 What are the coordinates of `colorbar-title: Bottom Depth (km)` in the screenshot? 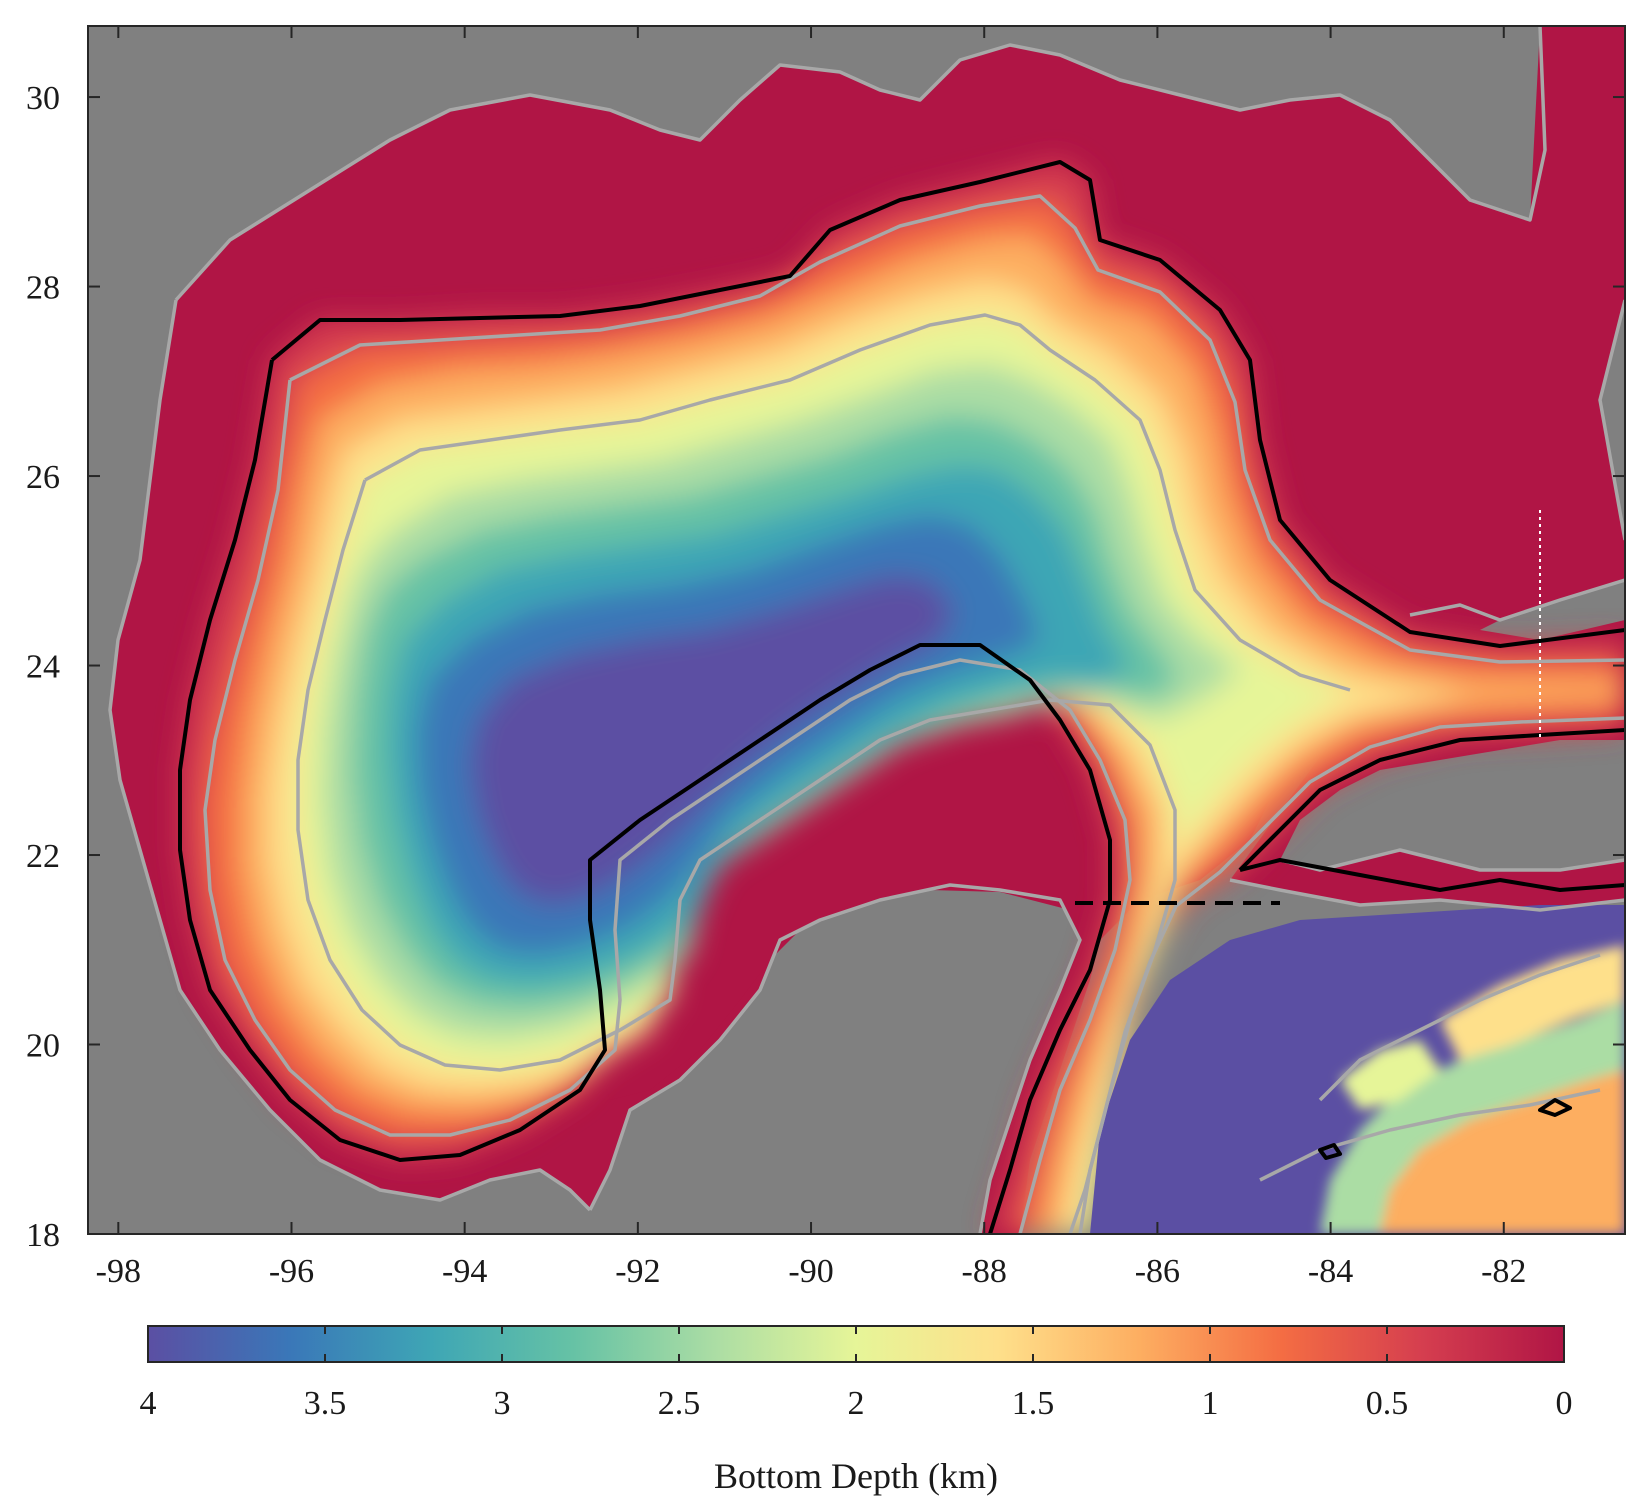 It's located at (856, 1476).